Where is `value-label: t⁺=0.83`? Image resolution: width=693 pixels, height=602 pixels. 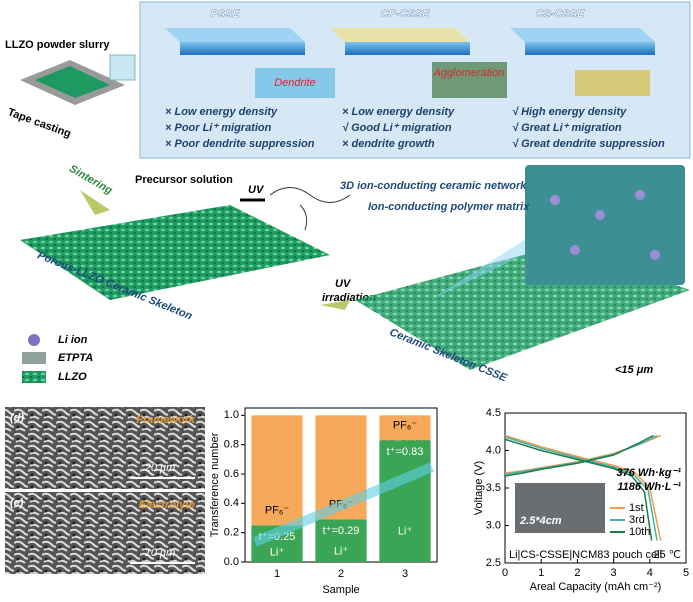 value-label: t⁺=0.83 is located at coordinates (405, 452).